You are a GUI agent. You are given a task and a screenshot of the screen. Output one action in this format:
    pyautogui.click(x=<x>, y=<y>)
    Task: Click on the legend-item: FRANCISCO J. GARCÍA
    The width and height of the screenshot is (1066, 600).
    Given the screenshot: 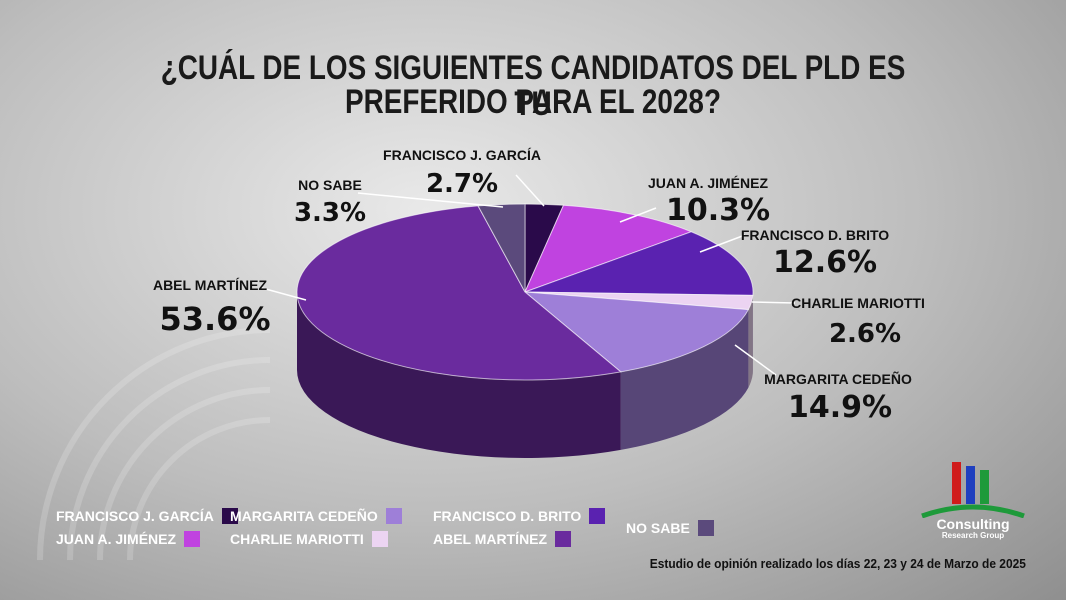 What is the action you would take?
    pyautogui.click(x=147, y=516)
    